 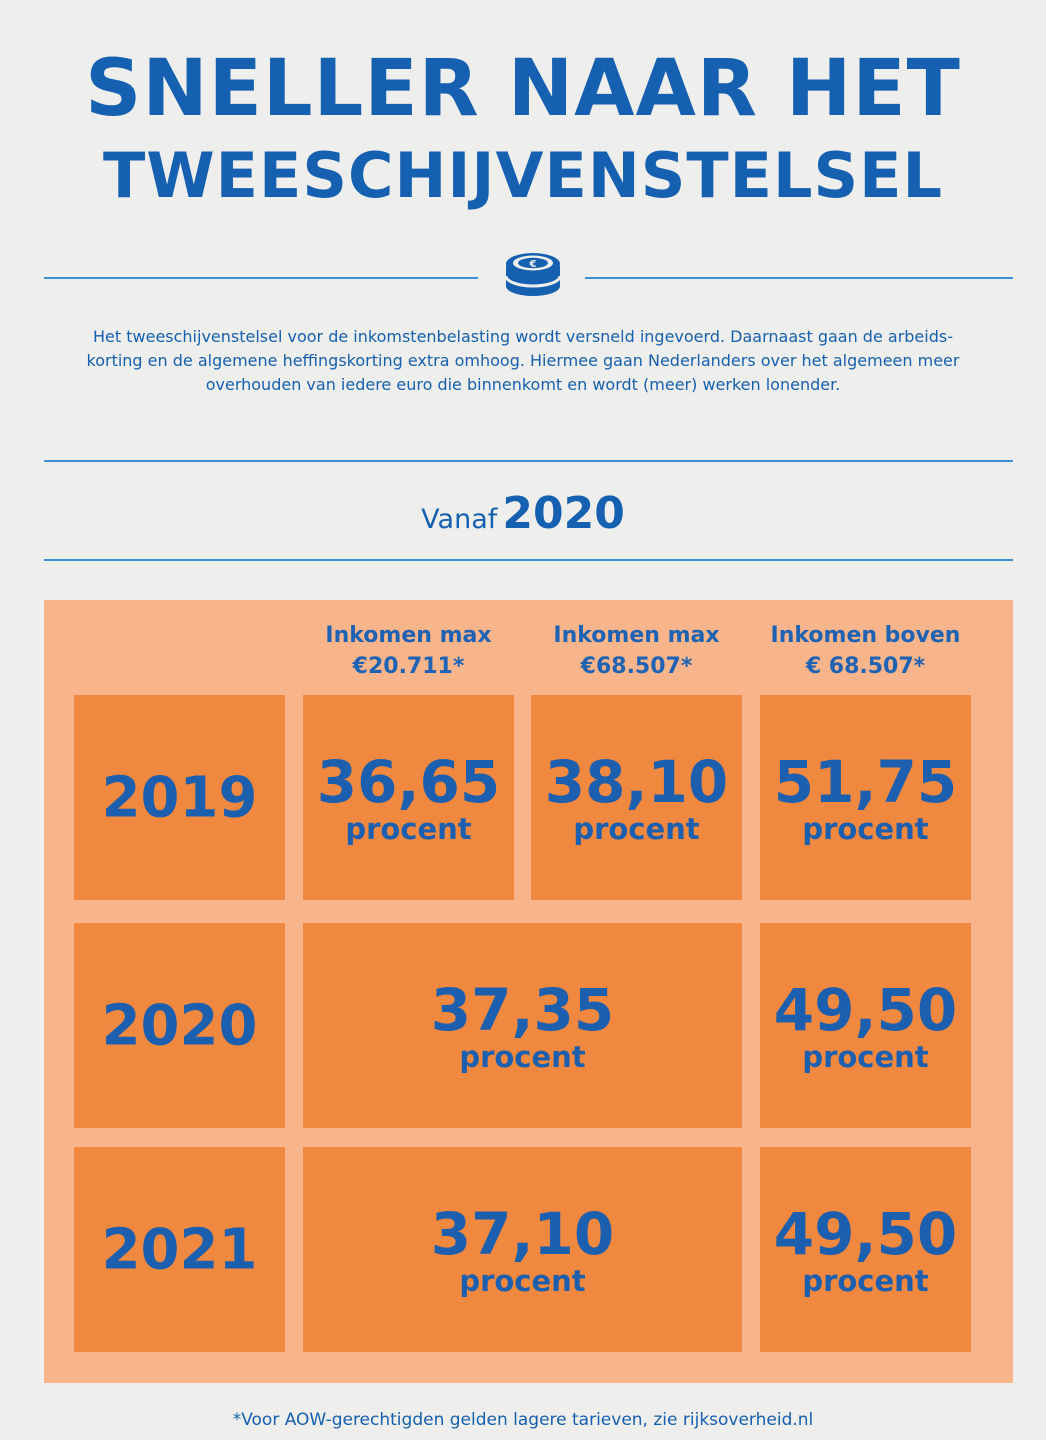 What do you see at coordinates (408, 651) in the screenshot?
I see `column-header: Inkomen max €20.711*` at bounding box center [408, 651].